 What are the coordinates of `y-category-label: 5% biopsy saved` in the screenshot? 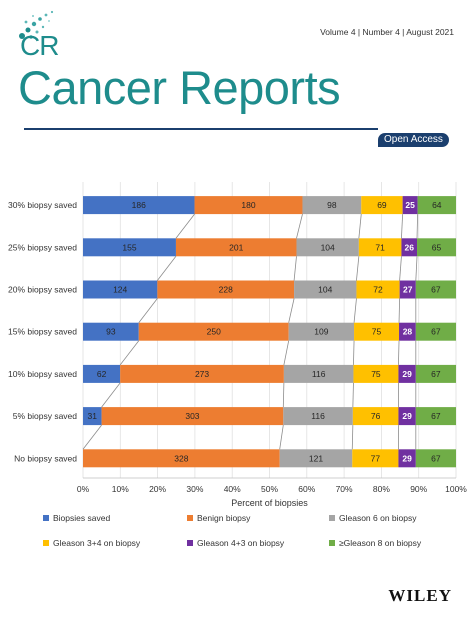 It's located at (45, 416).